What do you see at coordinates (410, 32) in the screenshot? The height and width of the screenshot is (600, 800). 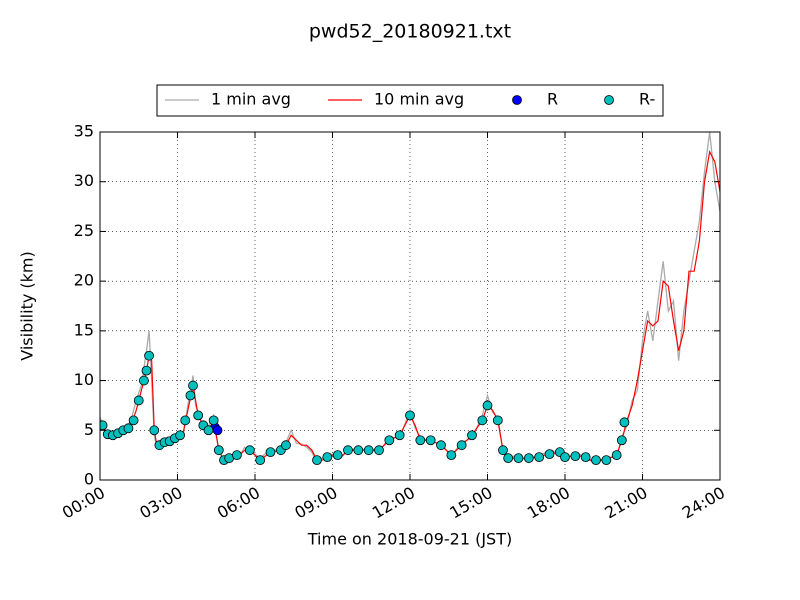 I see `chart-title: pwd52_20180921.txt` at bounding box center [410, 32].